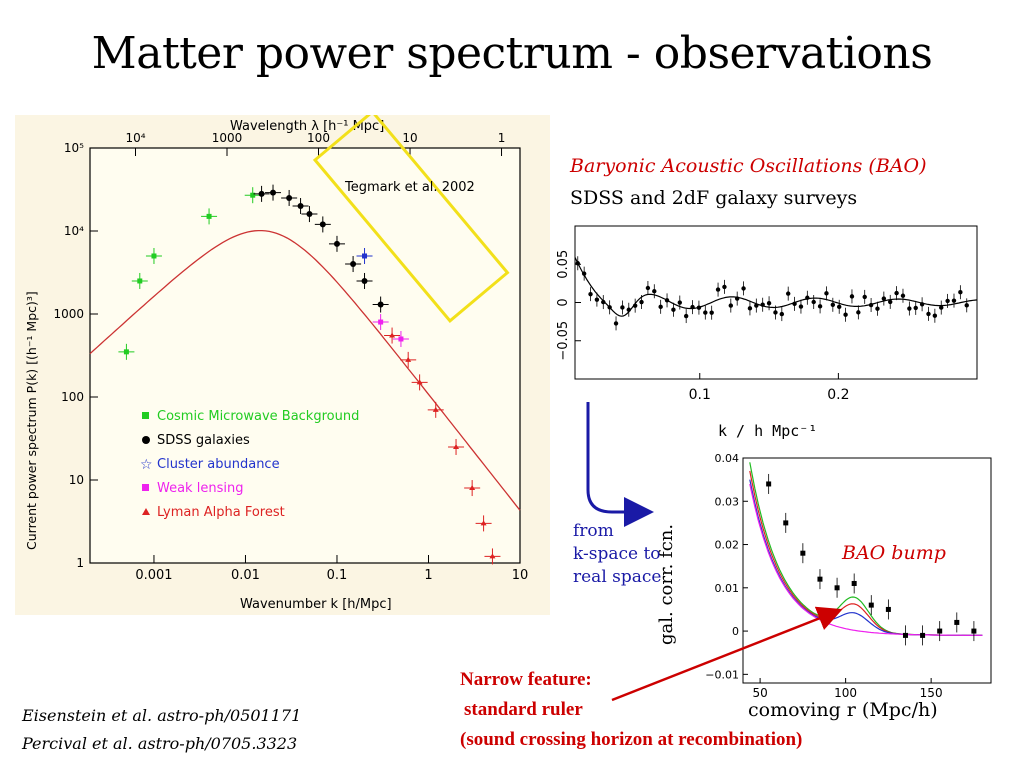 Image resolution: width=1024 pixels, height=768 pixels. What do you see at coordinates (512, 53) in the screenshot?
I see `slide-title: Matter power spectrum - observations` at bounding box center [512, 53].